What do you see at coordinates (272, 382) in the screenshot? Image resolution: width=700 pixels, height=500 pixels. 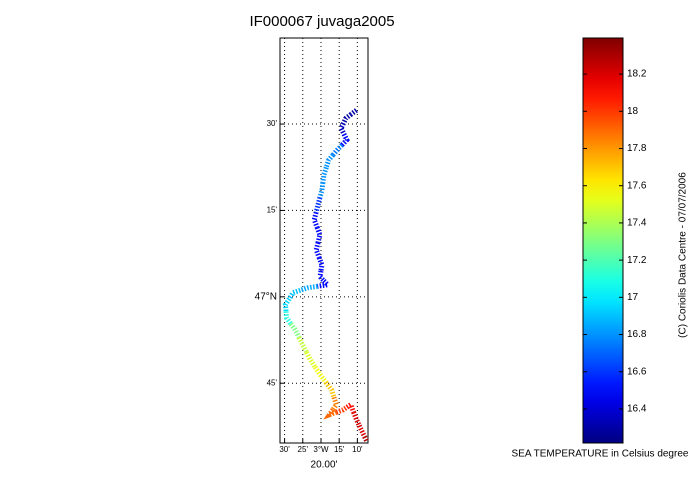 I see `y-tick-label: 45'` at bounding box center [272, 382].